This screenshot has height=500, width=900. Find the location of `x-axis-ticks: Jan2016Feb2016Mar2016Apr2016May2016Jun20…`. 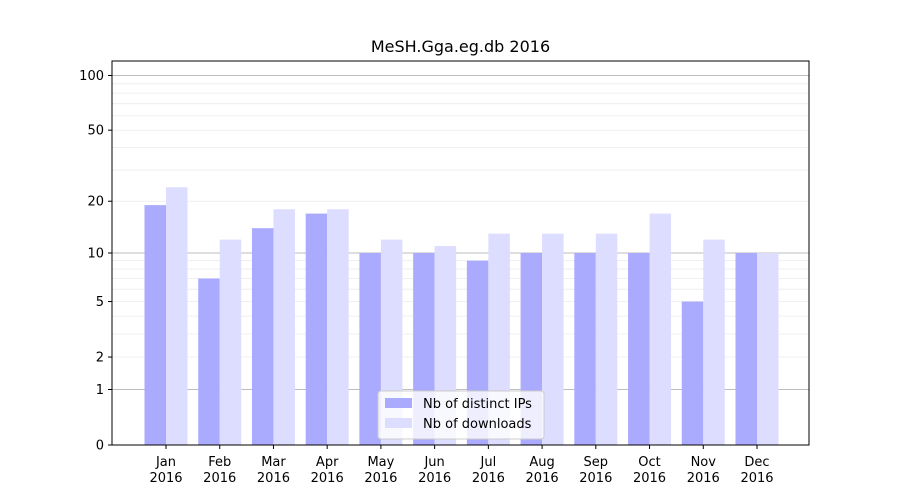

x-axis-ticks: Jan2016Feb2016Mar2016Apr2016May2016Jun20… is located at coordinates (461, 465).